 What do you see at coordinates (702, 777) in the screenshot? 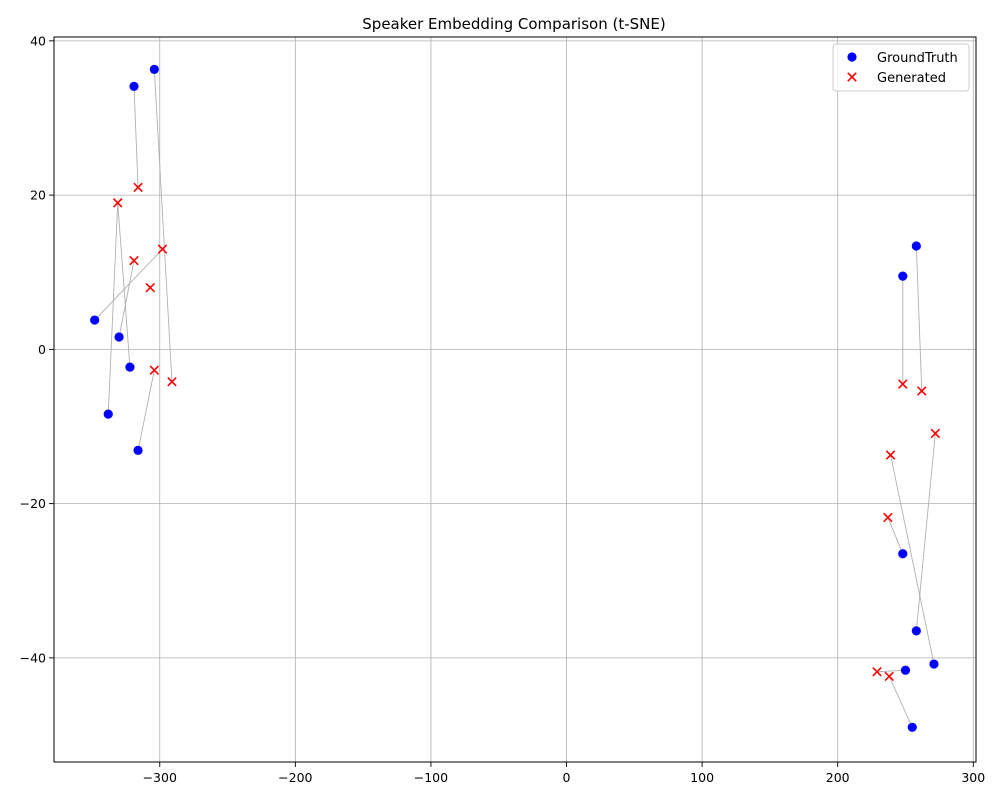
I see `x-tick-label: 100` at bounding box center [702, 777].